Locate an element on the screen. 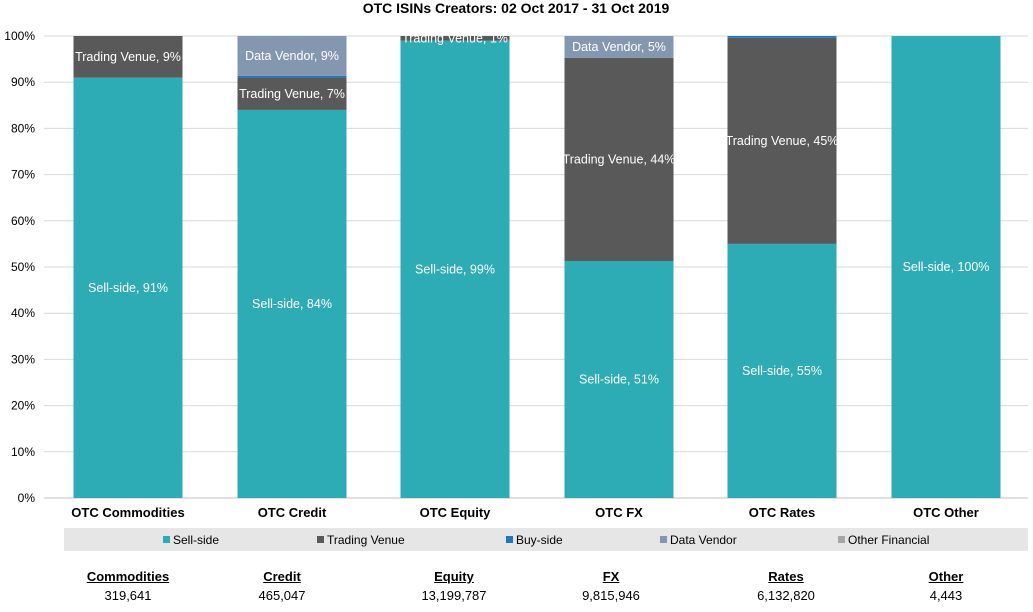  data-label: Sell-side, 84% is located at coordinates (292, 304).